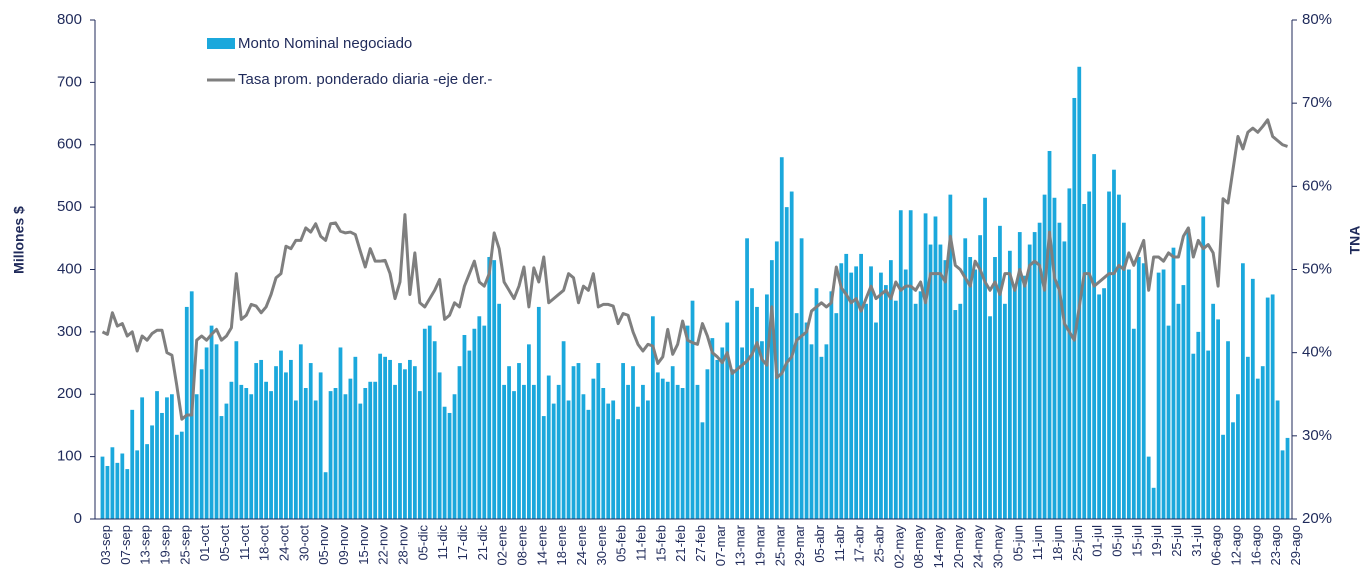  I want to click on x-tick-label: 05-nov, so click(323, 545).